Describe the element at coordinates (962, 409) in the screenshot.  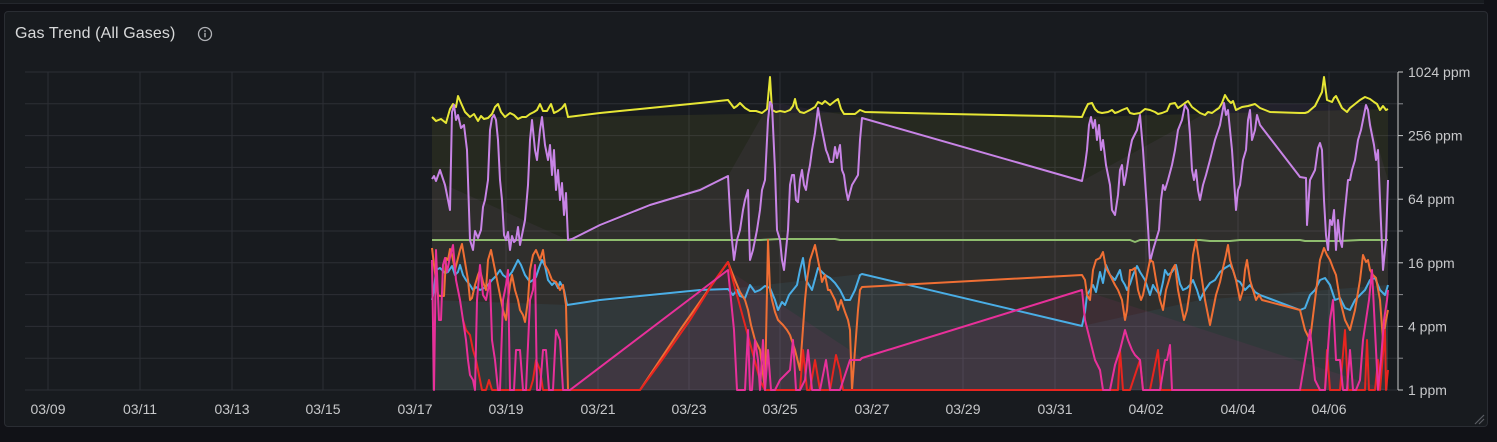
I see `x-tick-label: 03/29` at that location.